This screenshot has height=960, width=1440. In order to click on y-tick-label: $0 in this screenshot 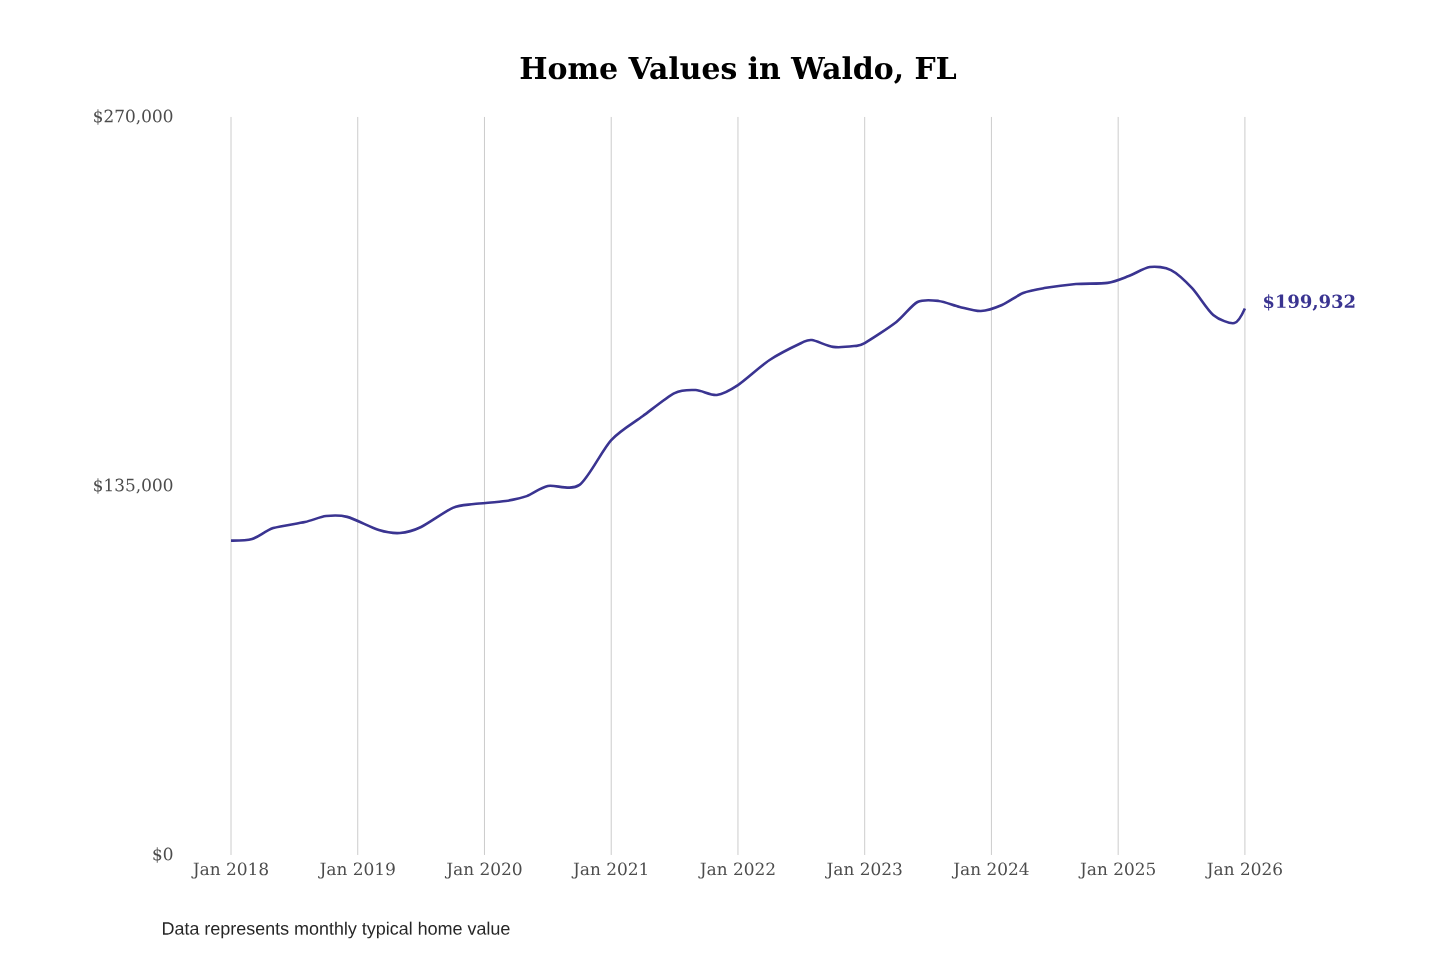, I will do `click(163, 855)`.